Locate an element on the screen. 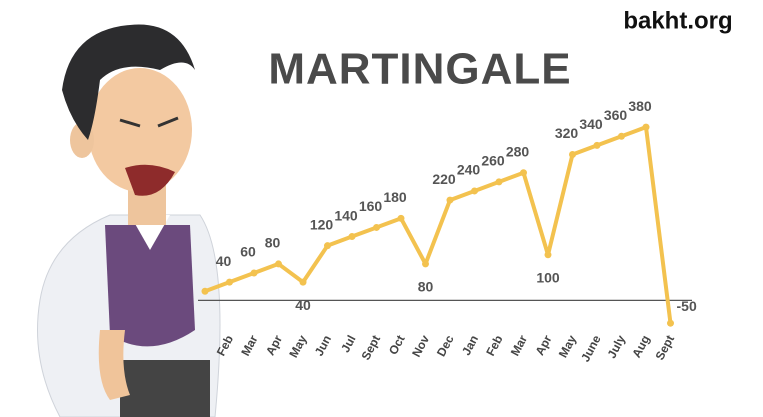  data-label: 120 is located at coordinates (322, 224).